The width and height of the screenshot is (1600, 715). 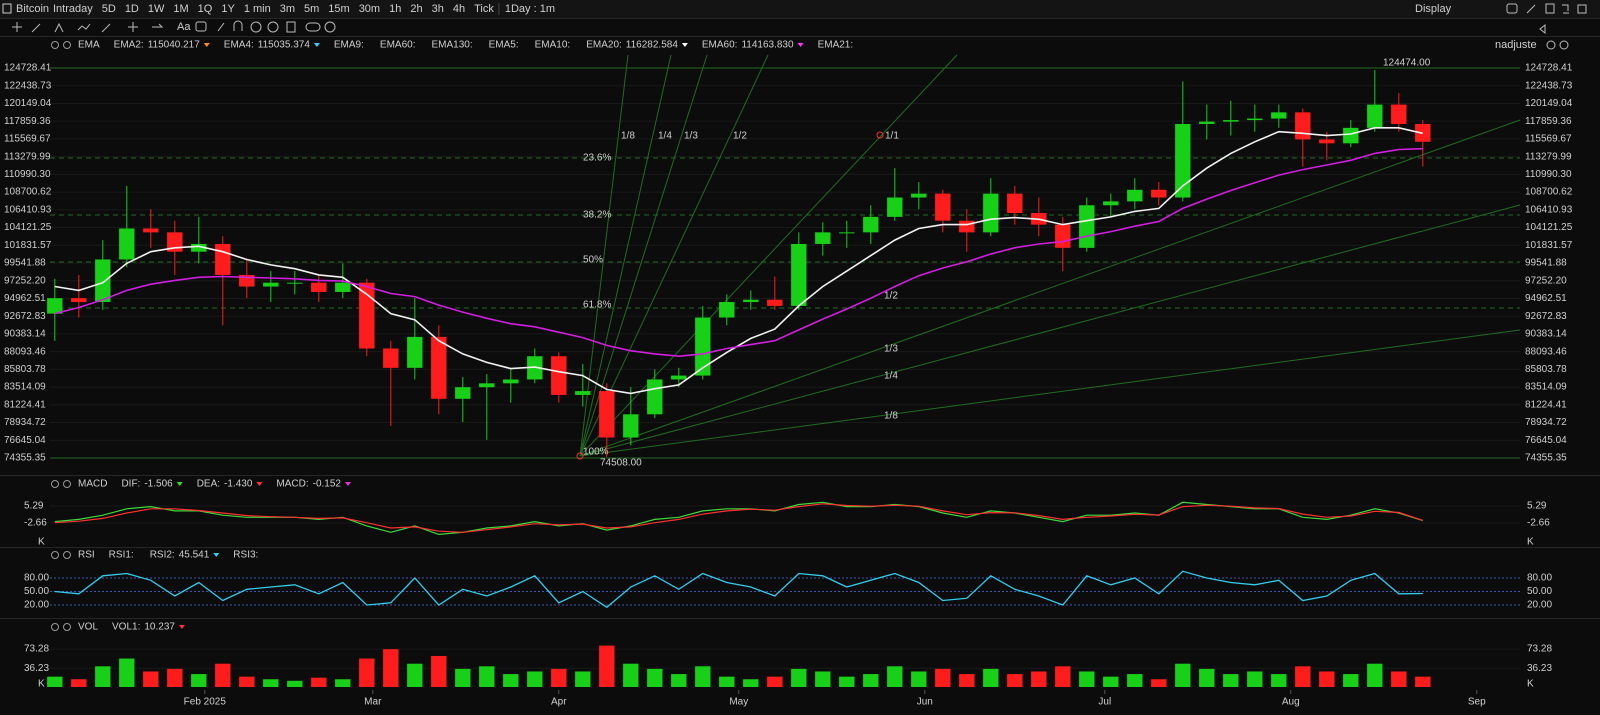 I want to click on y-tick-label: 73.28, so click(x=1539, y=649).